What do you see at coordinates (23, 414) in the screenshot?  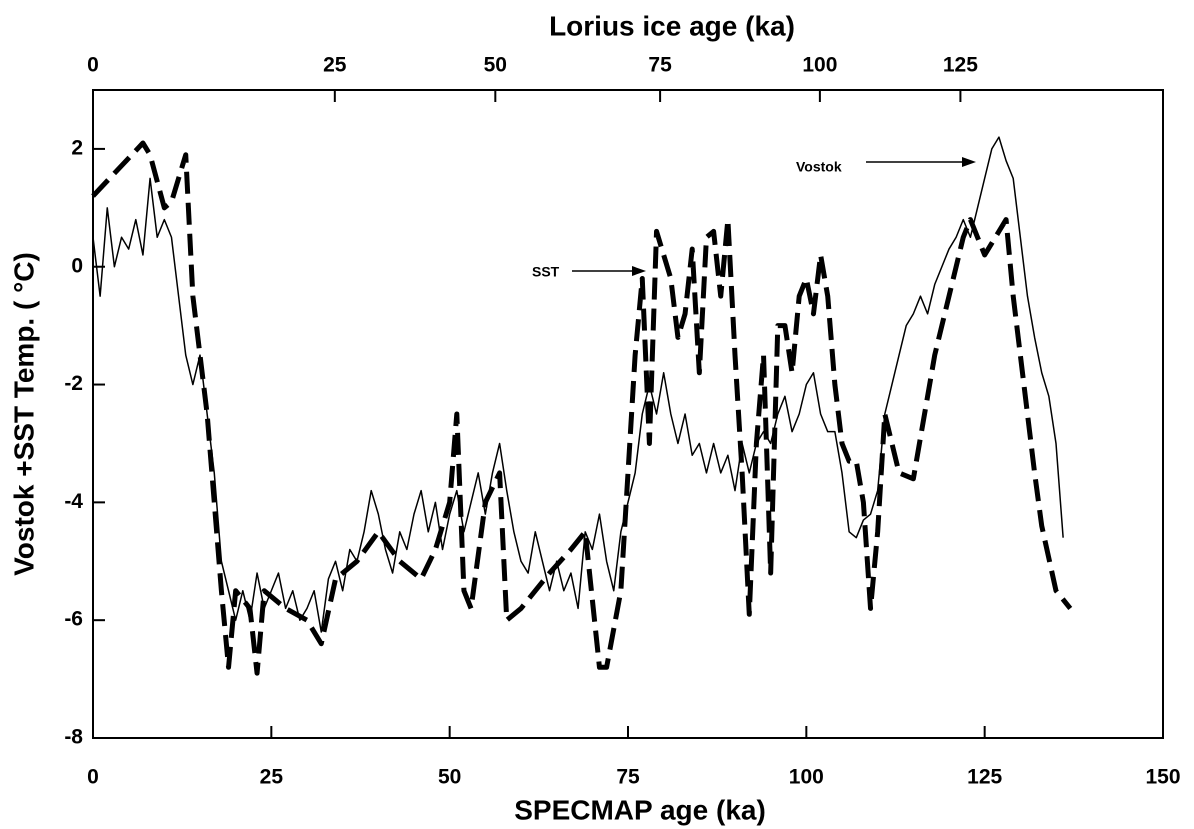 I see `y-axis-title: Vostok +SST Temp. ( °C)` at bounding box center [23, 414].